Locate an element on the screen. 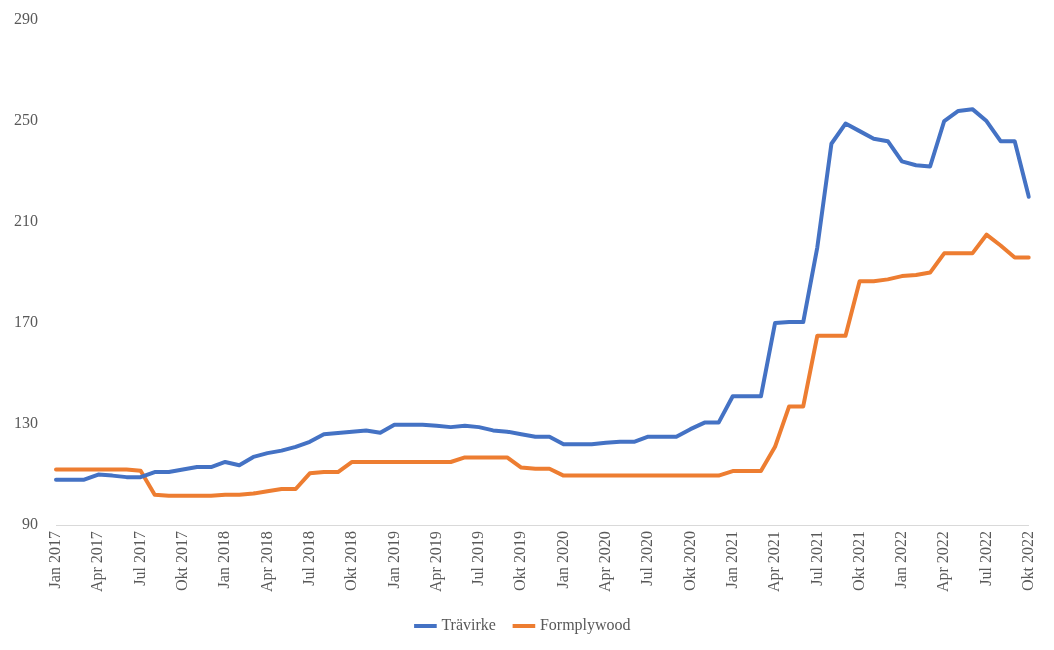 The width and height of the screenshot is (1054, 650). x-tick-label: Apr 2021 is located at coordinates (774, 562).